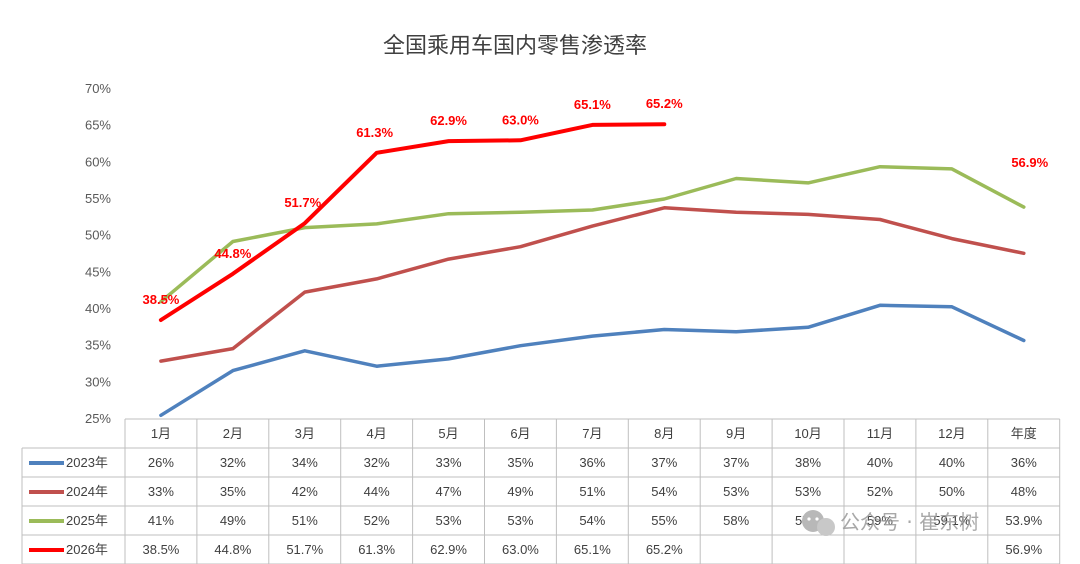 This screenshot has width=1080, height=564. What do you see at coordinates (448, 549) in the screenshot?
I see `table-cell: 62.9%` at bounding box center [448, 549].